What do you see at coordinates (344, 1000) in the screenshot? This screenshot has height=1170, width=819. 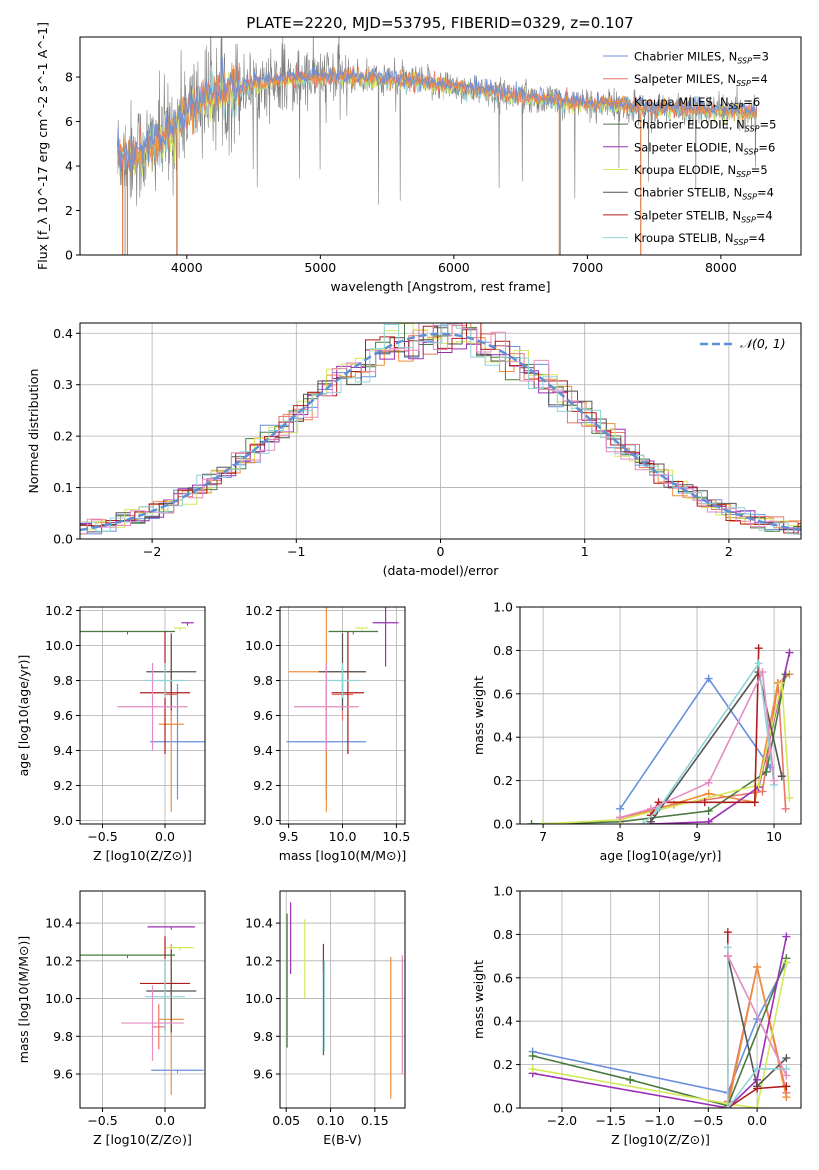 I see `ebv-segments` at bounding box center [344, 1000].